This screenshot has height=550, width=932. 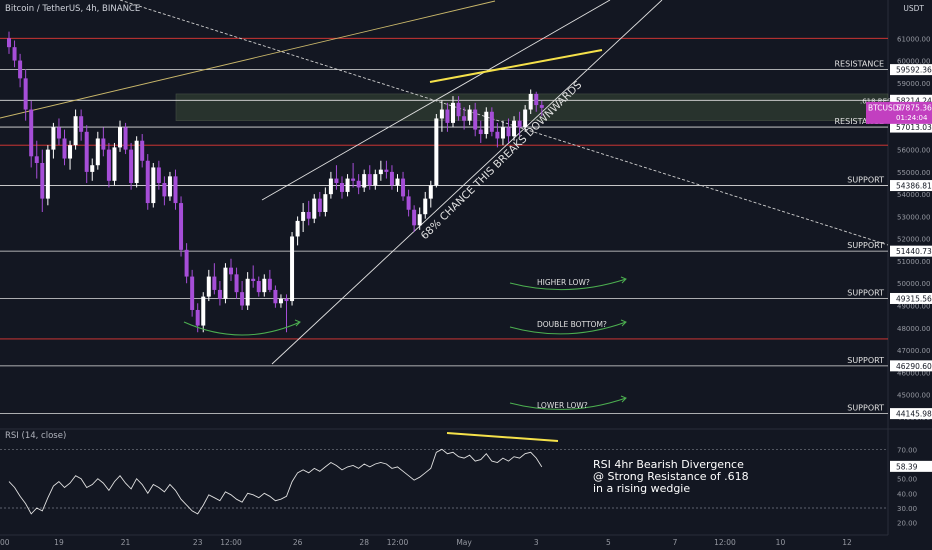 What do you see at coordinates (913, 373) in the screenshot?
I see `price-tick-label: 46000.00` at bounding box center [913, 373].